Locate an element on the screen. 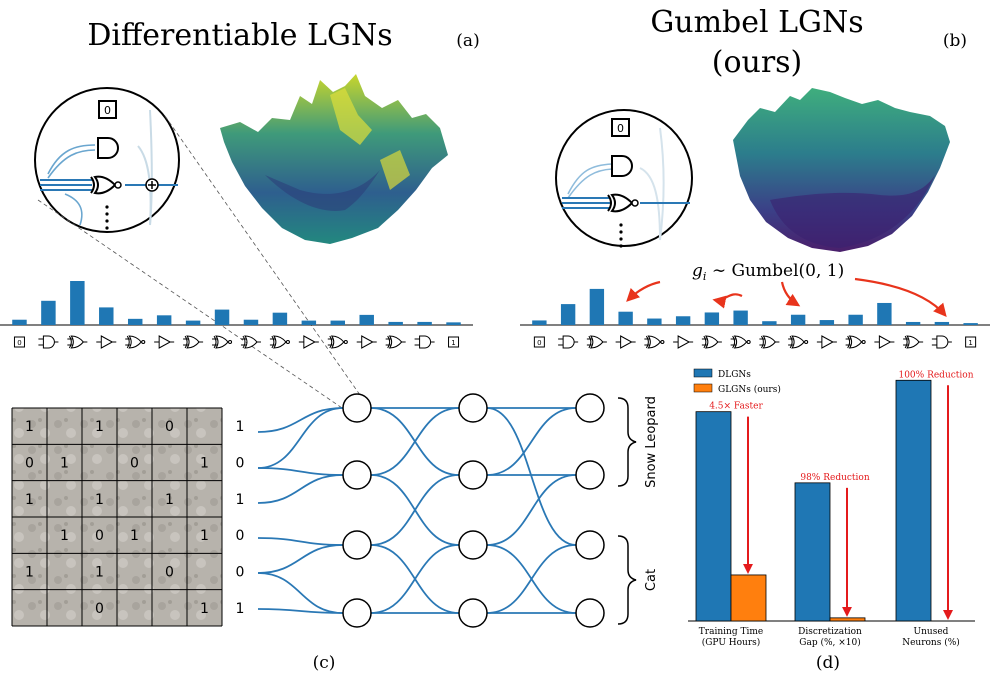 This screenshot has height=674, width=997. panel-b-title-line1: Gumbel LGNs is located at coordinates (756, 22).